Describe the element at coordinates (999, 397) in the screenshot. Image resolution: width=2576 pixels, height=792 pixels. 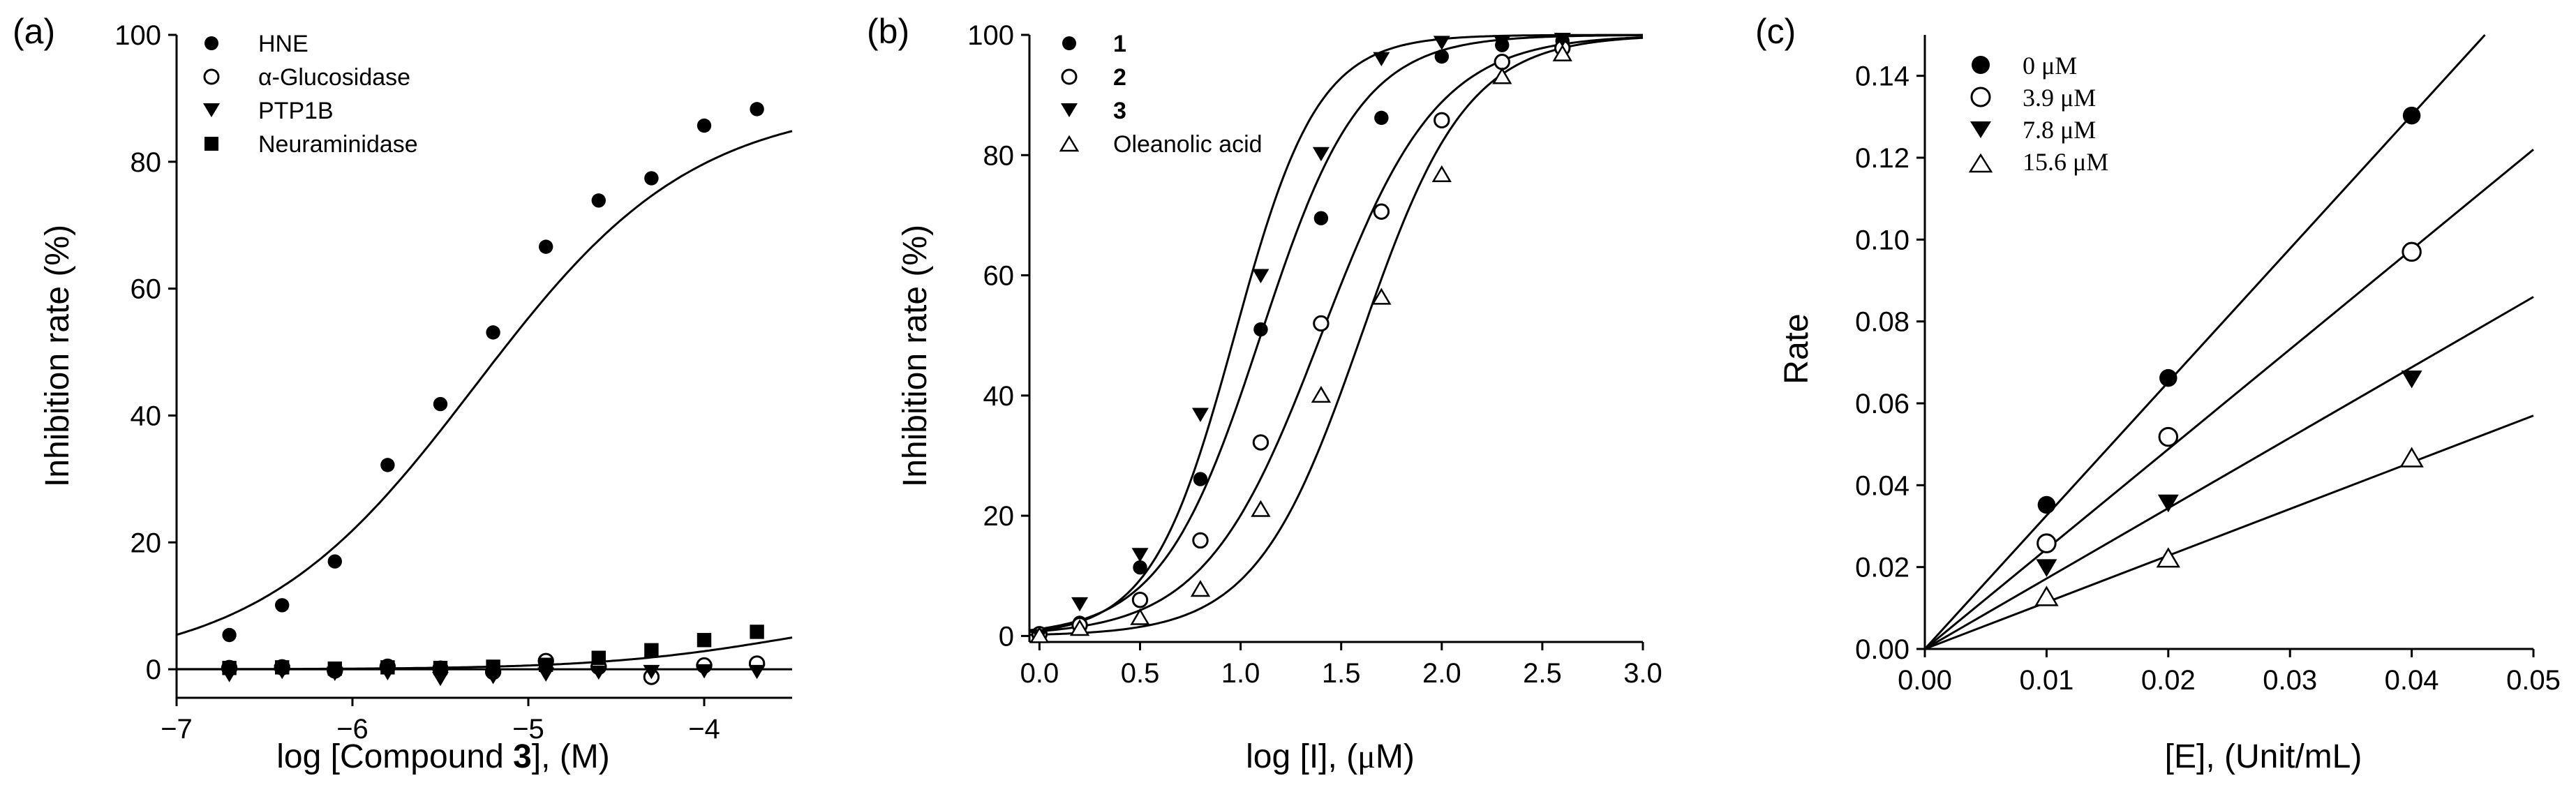
I see `panel-b-y-tick-label: 40` at that location.